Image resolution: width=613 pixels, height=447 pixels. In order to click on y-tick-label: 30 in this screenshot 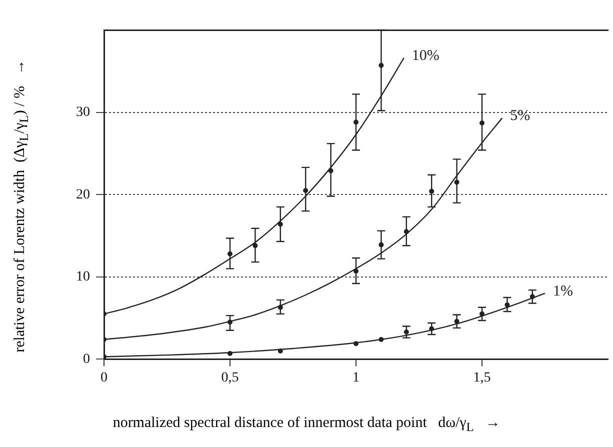, I will do `click(83, 112)`.